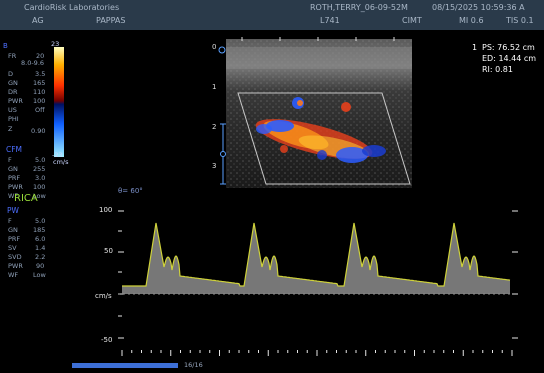  I want to click on mechanical-index: MI 0.6, so click(471, 20).